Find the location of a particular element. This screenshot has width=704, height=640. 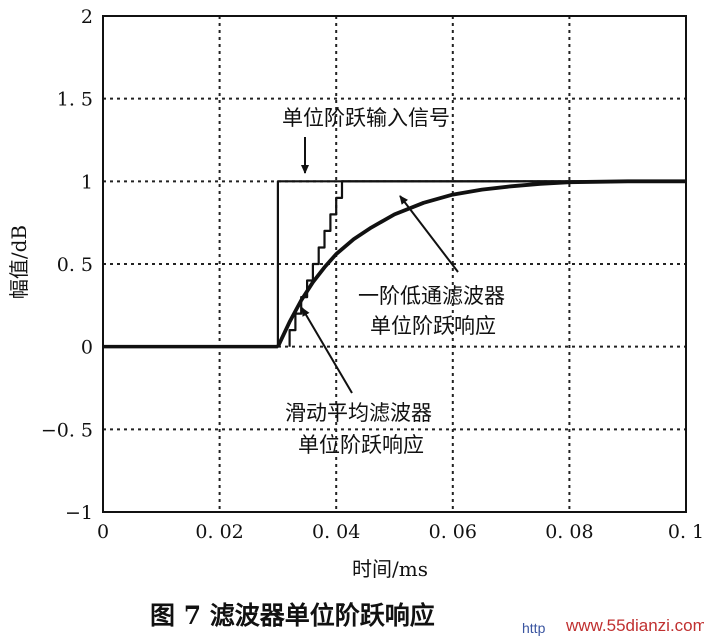

annotation-arrows is located at coordinates (380, 265).